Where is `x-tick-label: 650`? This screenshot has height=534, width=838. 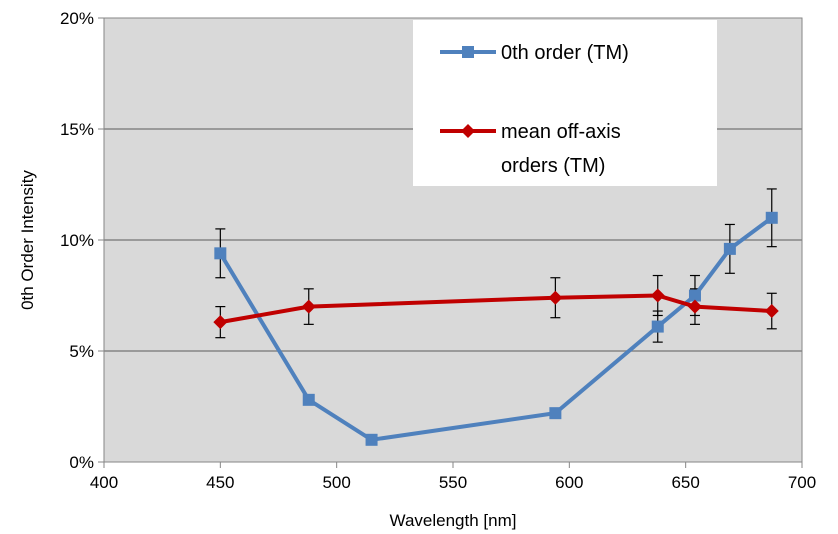 x-tick-label: 650 is located at coordinates (685, 482).